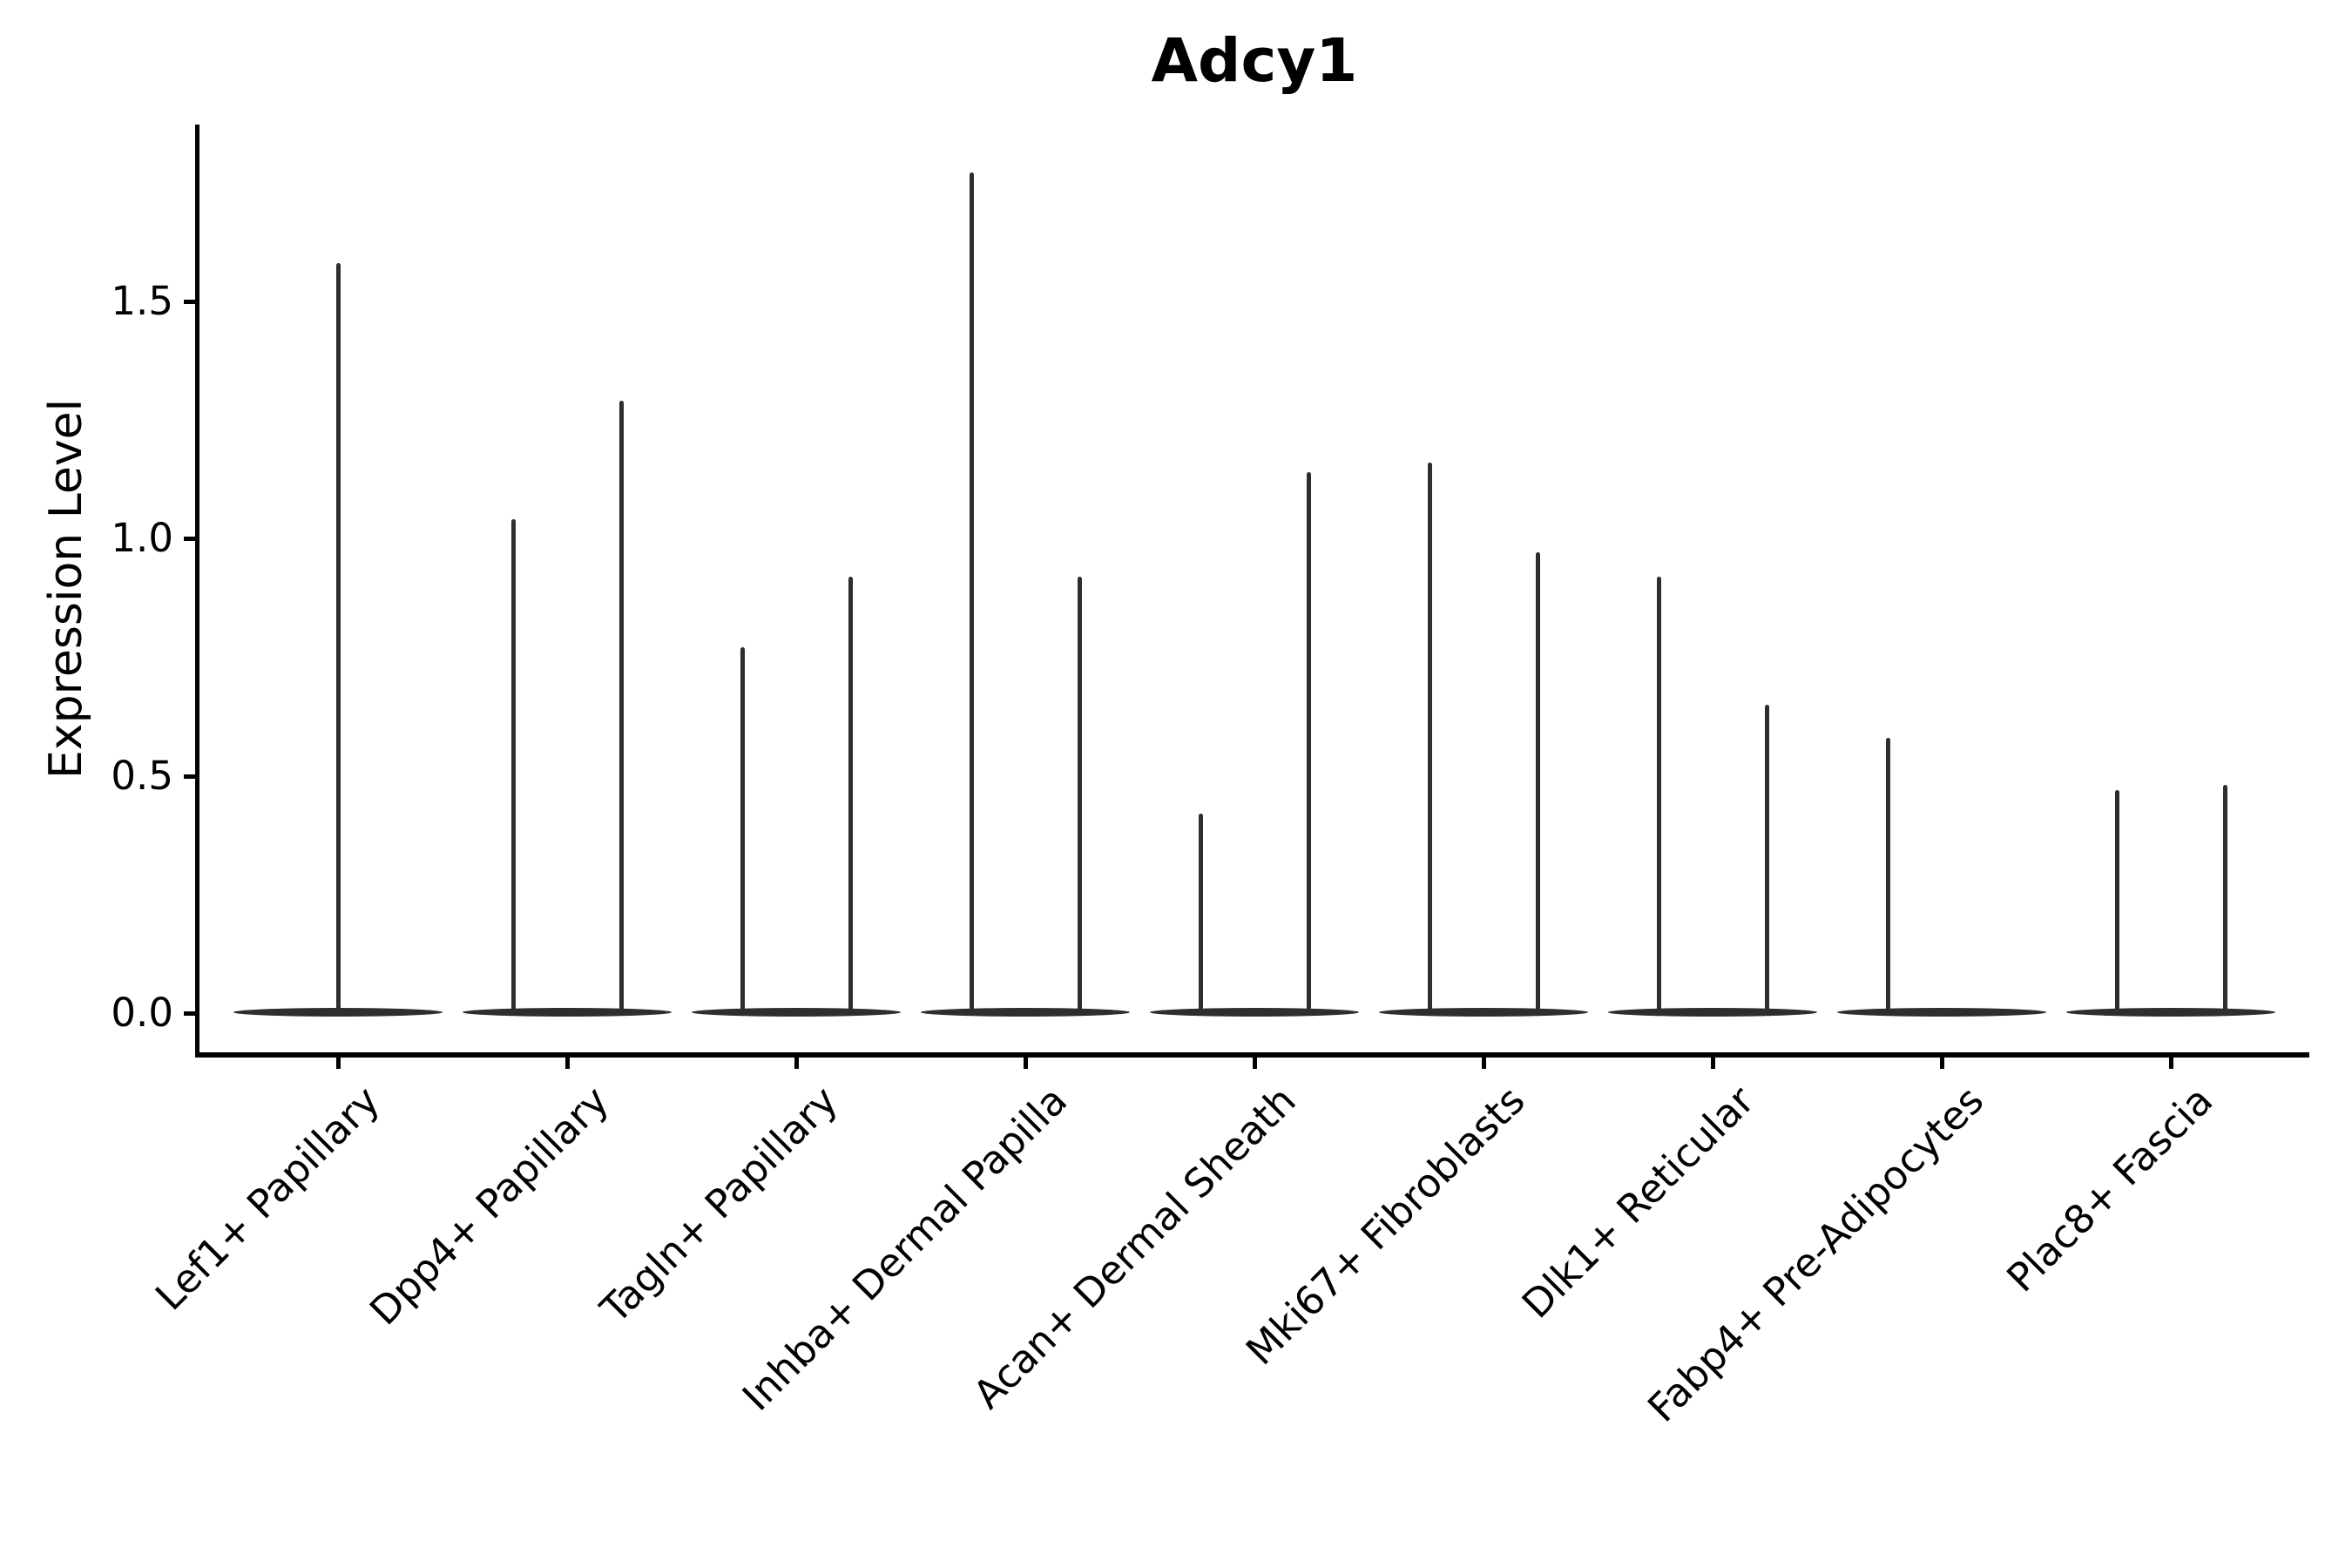  What do you see at coordinates (1638, 1202) in the screenshot?
I see `x-tick-label: Dlk1+ Reticular` at bounding box center [1638, 1202].